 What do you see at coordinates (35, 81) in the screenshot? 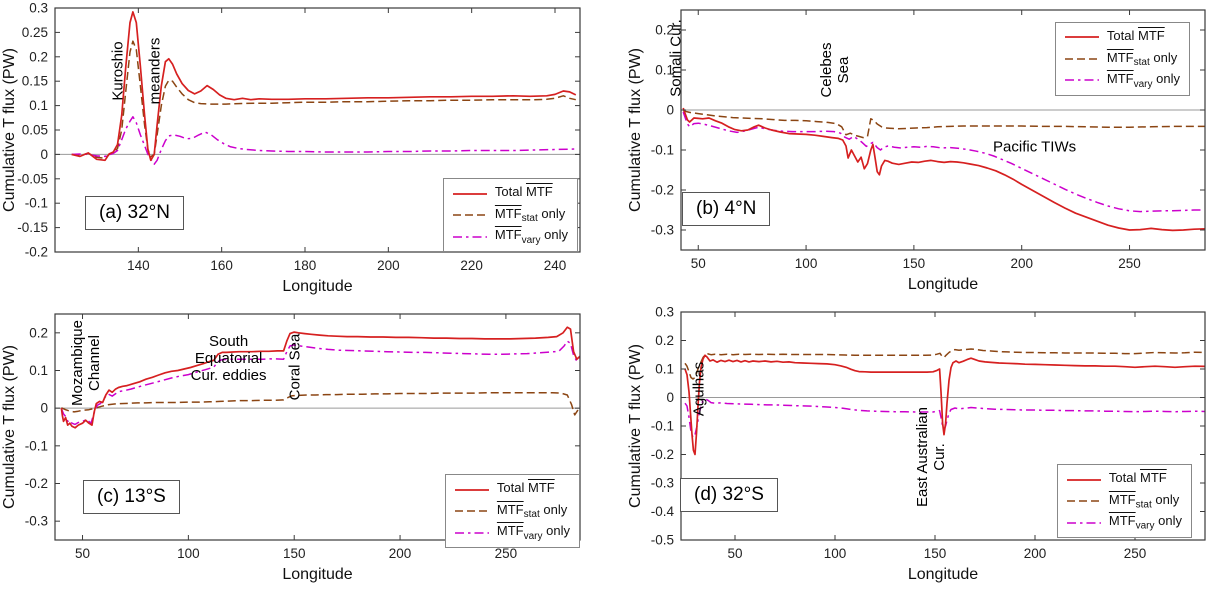
I see `y-tick-label: 0.15` at bounding box center [35, 81].